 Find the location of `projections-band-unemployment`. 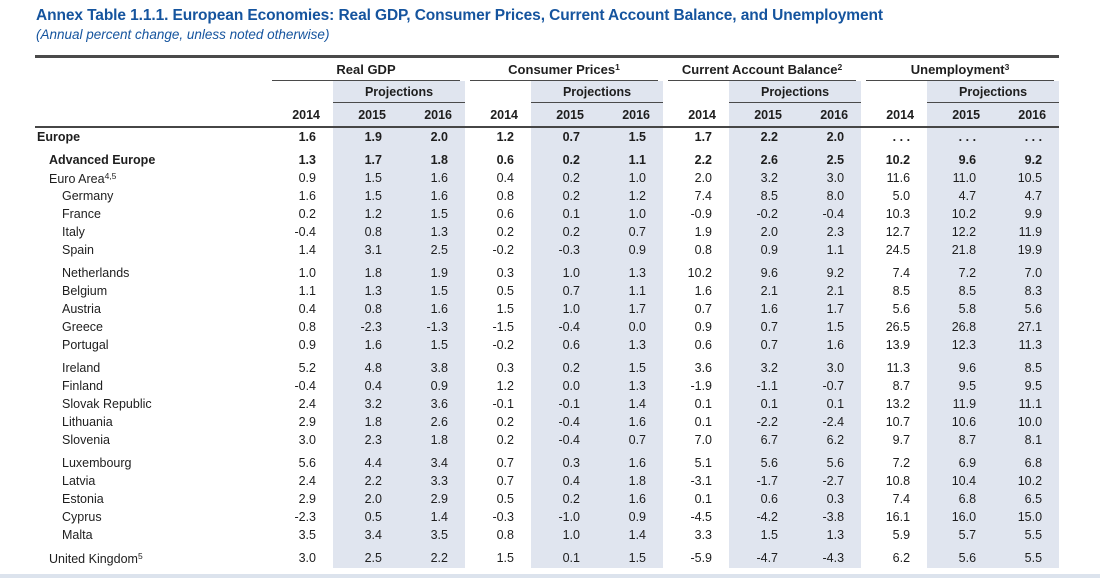

projections-band-unemployment is located at coordinates (993, 324).